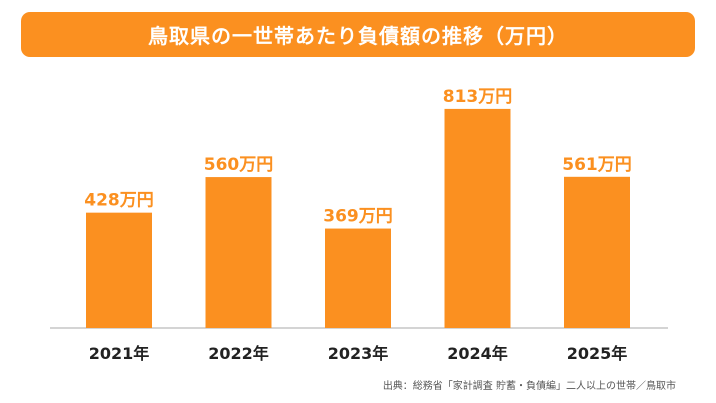  Describe the element at coordinates (477, 353) in the screenshot. I see `x-tick-label-3: 2024年` at that location.